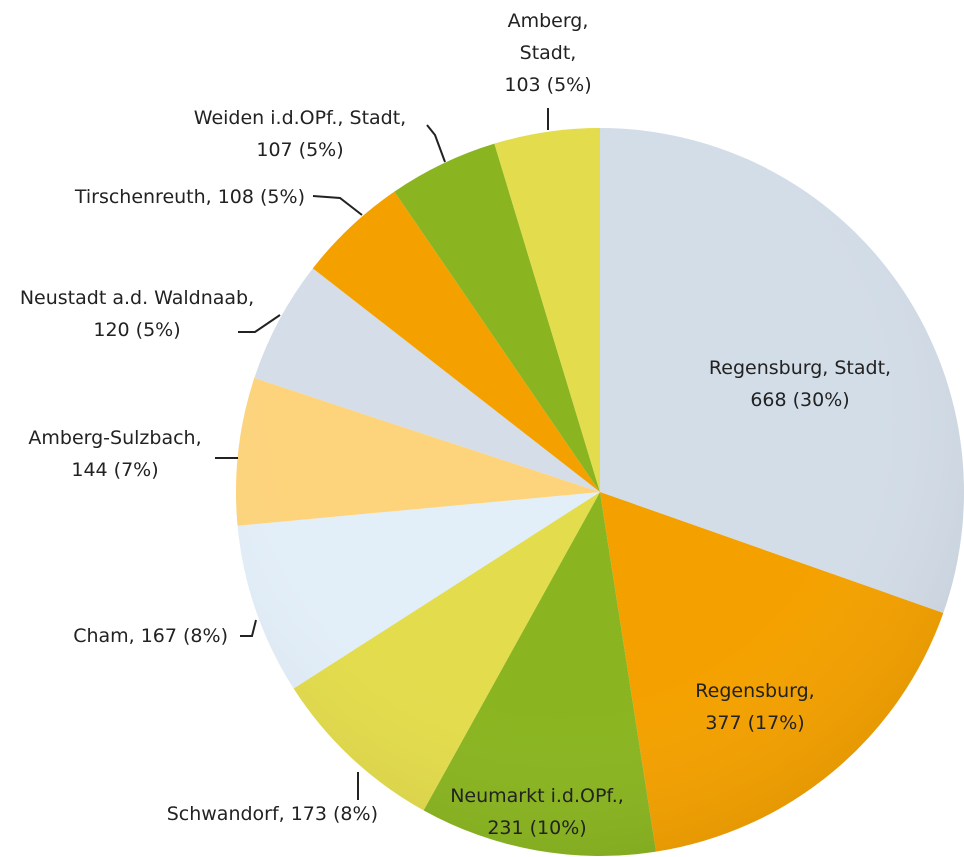 Image resolution: width=964 pixels, height=857 pixels. I want to click on value-label: 144 (7%), so click(115, 470).